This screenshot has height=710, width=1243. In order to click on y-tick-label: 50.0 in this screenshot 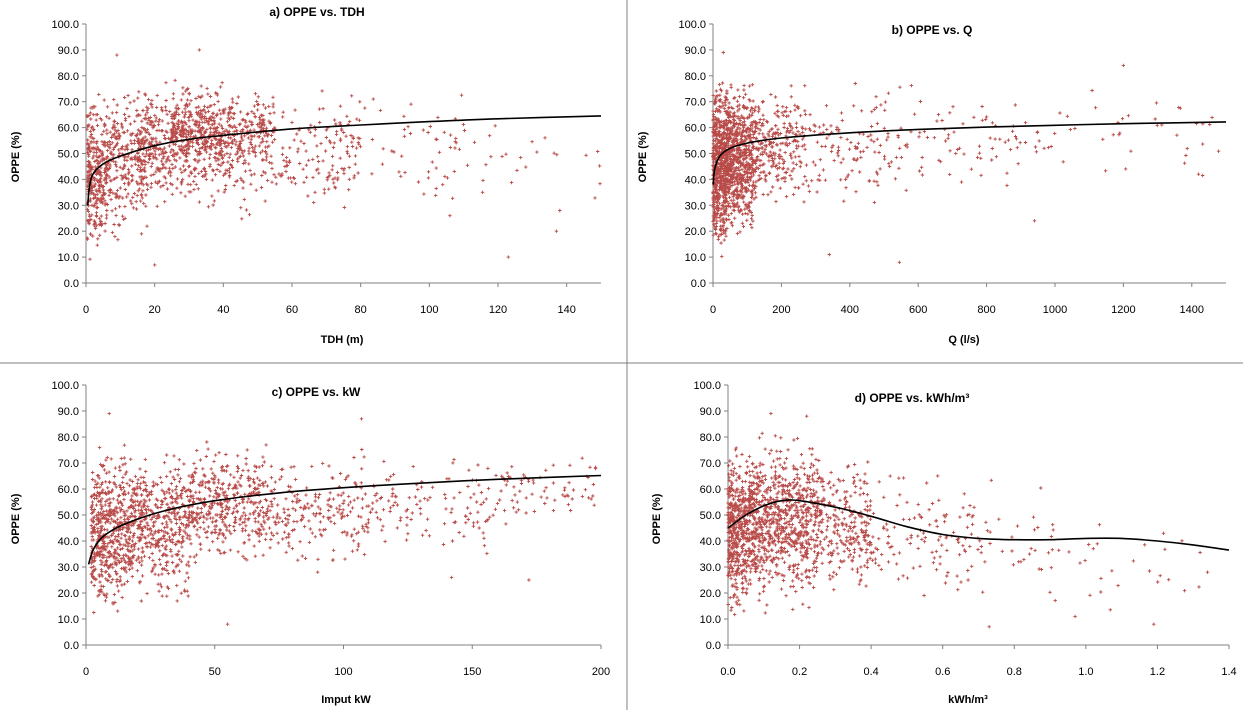, I will do `click(695, 155)`.